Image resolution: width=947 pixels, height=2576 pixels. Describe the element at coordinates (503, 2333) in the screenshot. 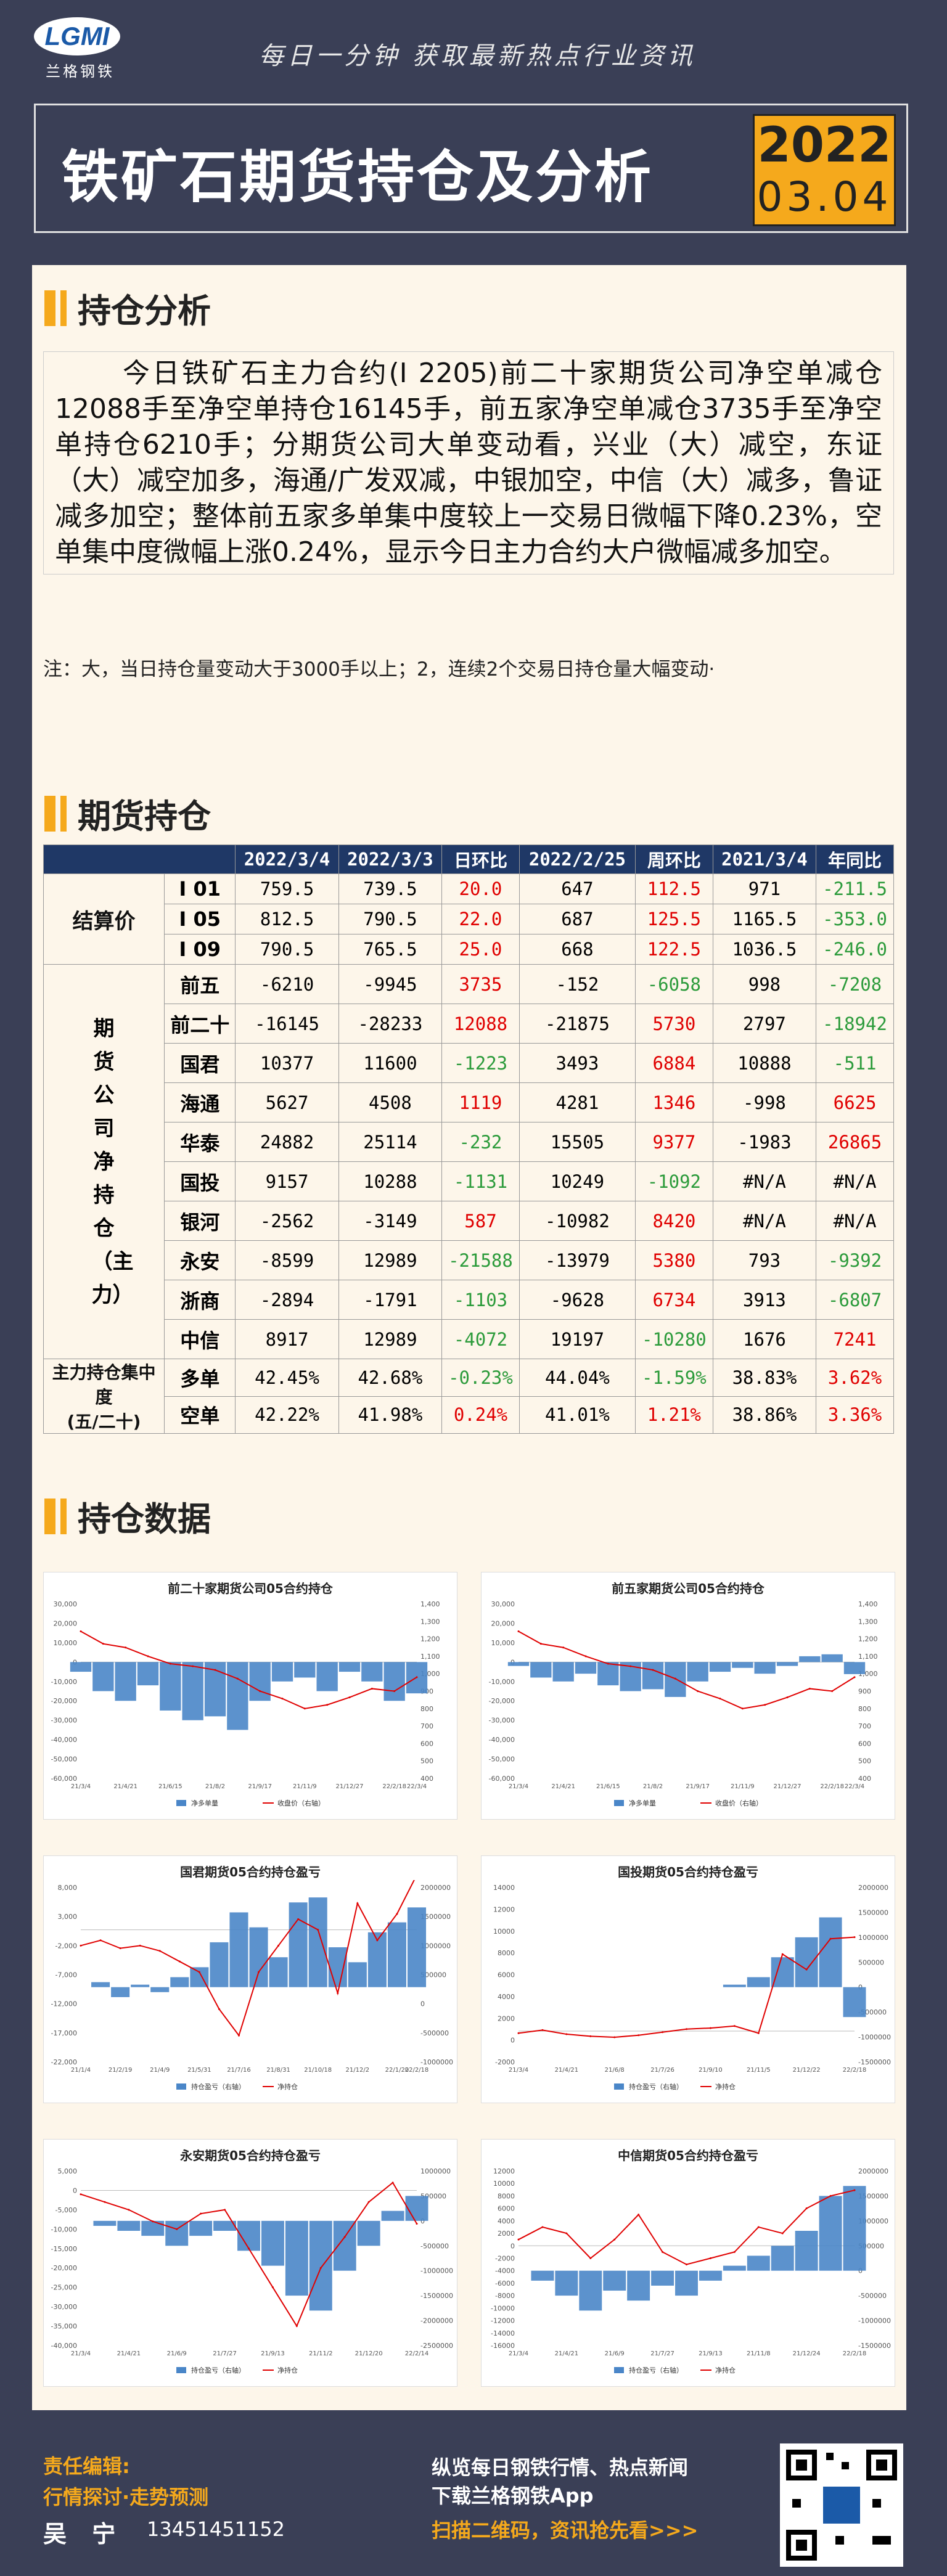

I see `y-tick-label: -14000` at that location.